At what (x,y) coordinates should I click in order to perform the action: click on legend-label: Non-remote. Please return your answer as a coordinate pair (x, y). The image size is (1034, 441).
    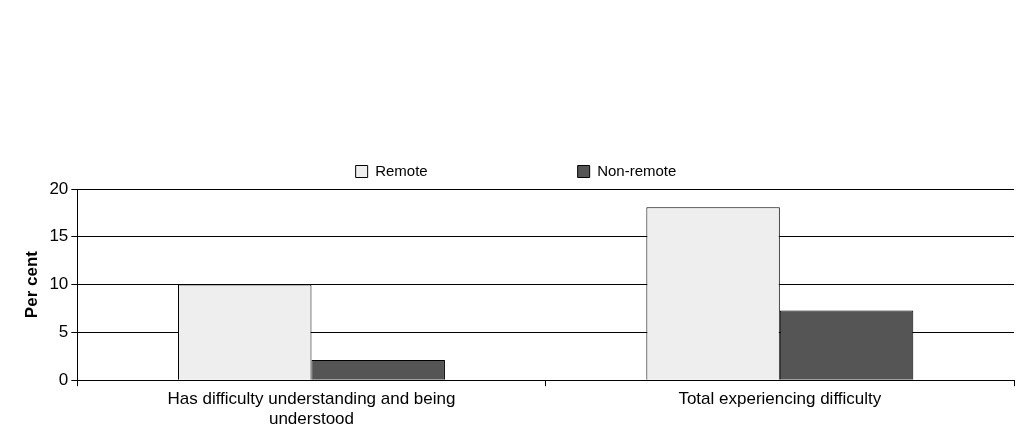
    Looking at the image, I should click on (637, 170).